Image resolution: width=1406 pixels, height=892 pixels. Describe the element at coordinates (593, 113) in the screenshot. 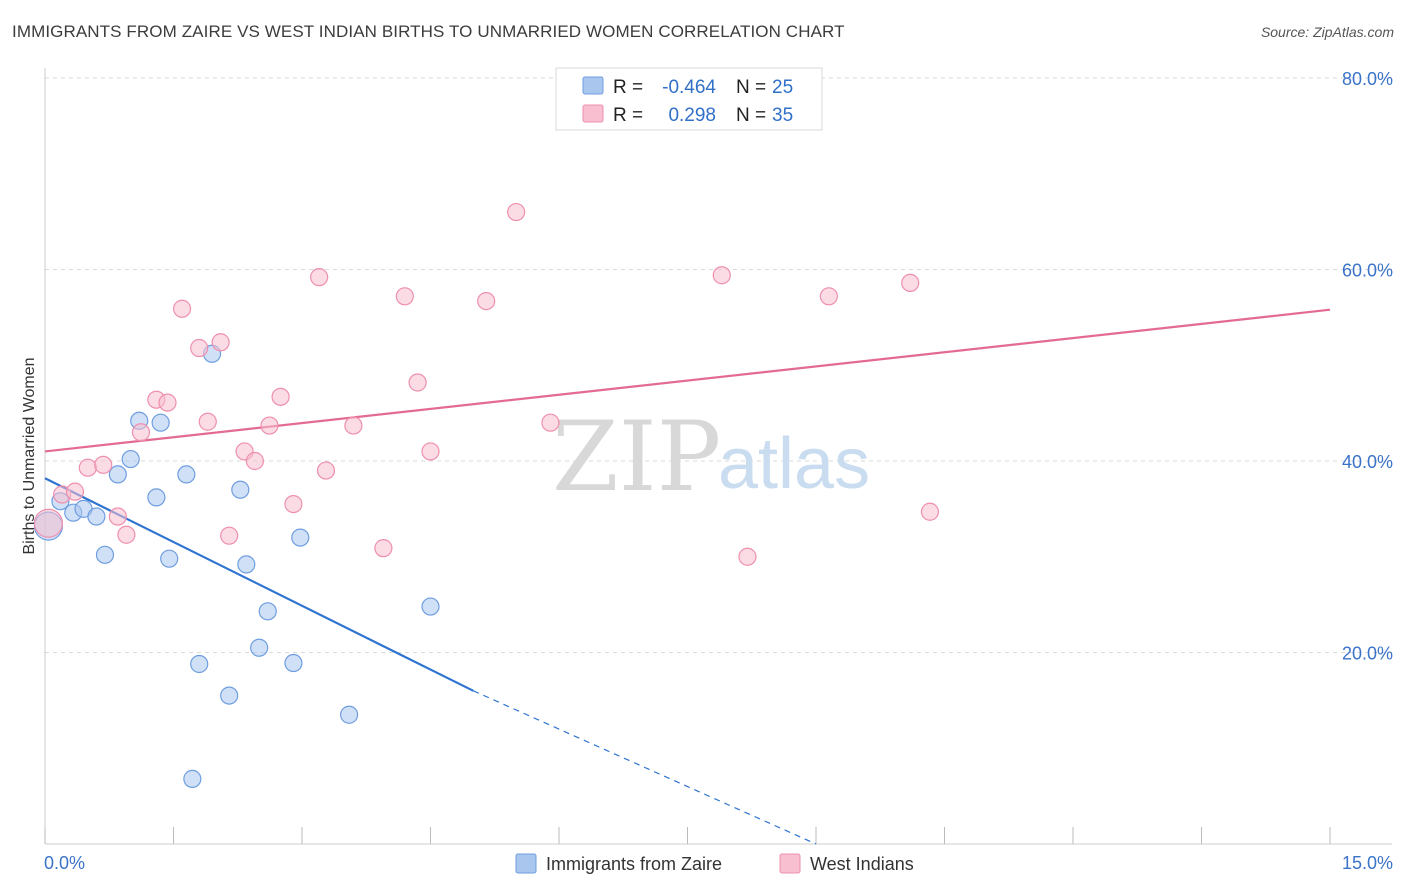

I see `legend-swatch-west-indians` at that location.